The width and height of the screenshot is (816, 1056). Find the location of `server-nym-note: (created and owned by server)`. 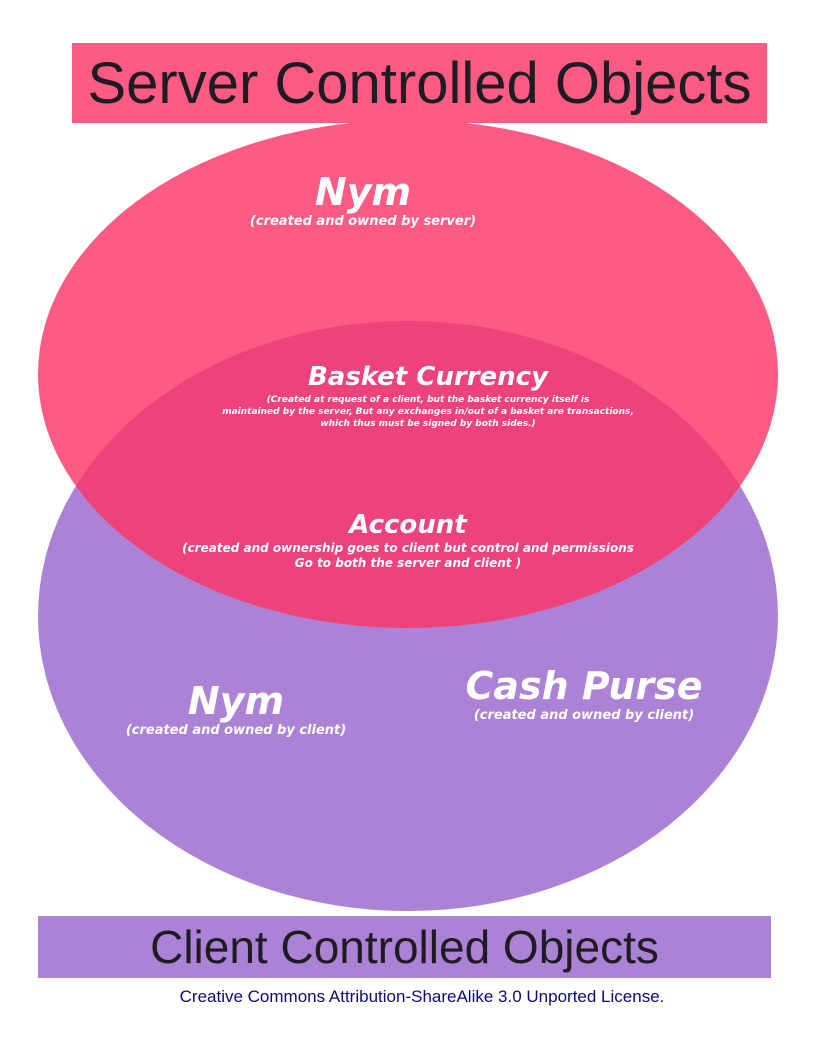

server-nym-note: (created and owned by server) is located at coordinates (363, 221).